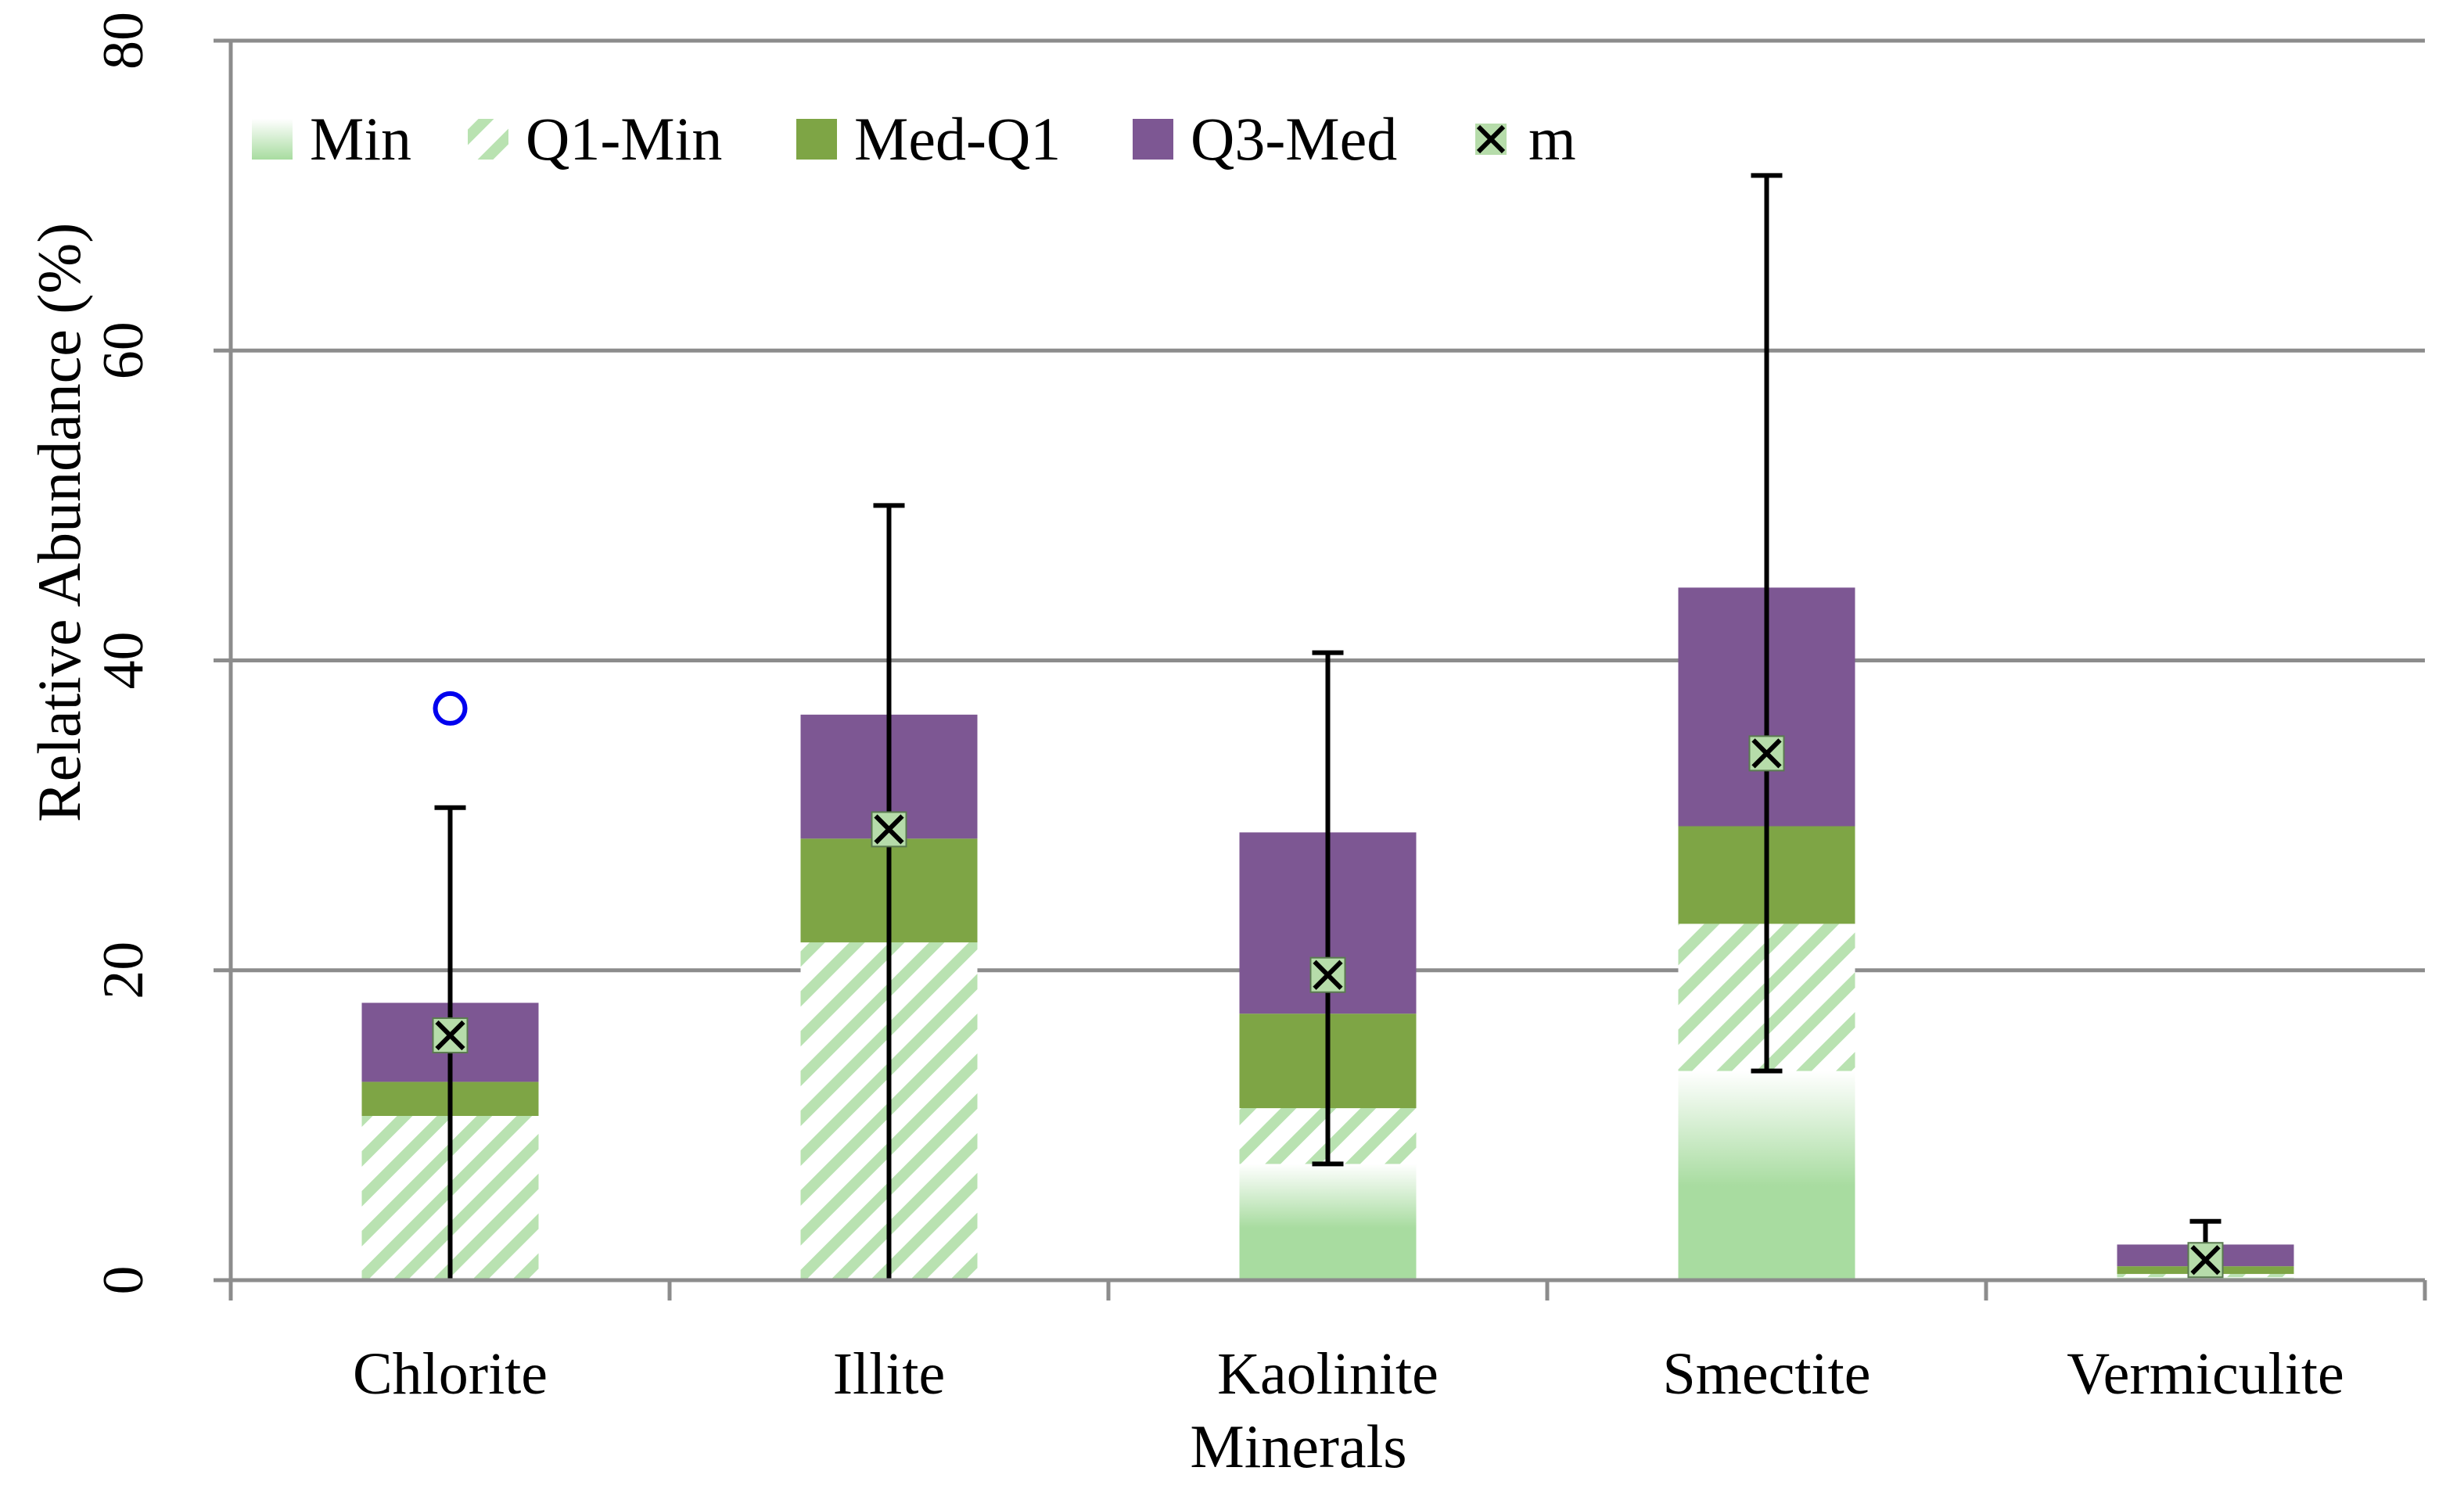  I want to click on bar-min-kaolinite, so click(1328, 1222).